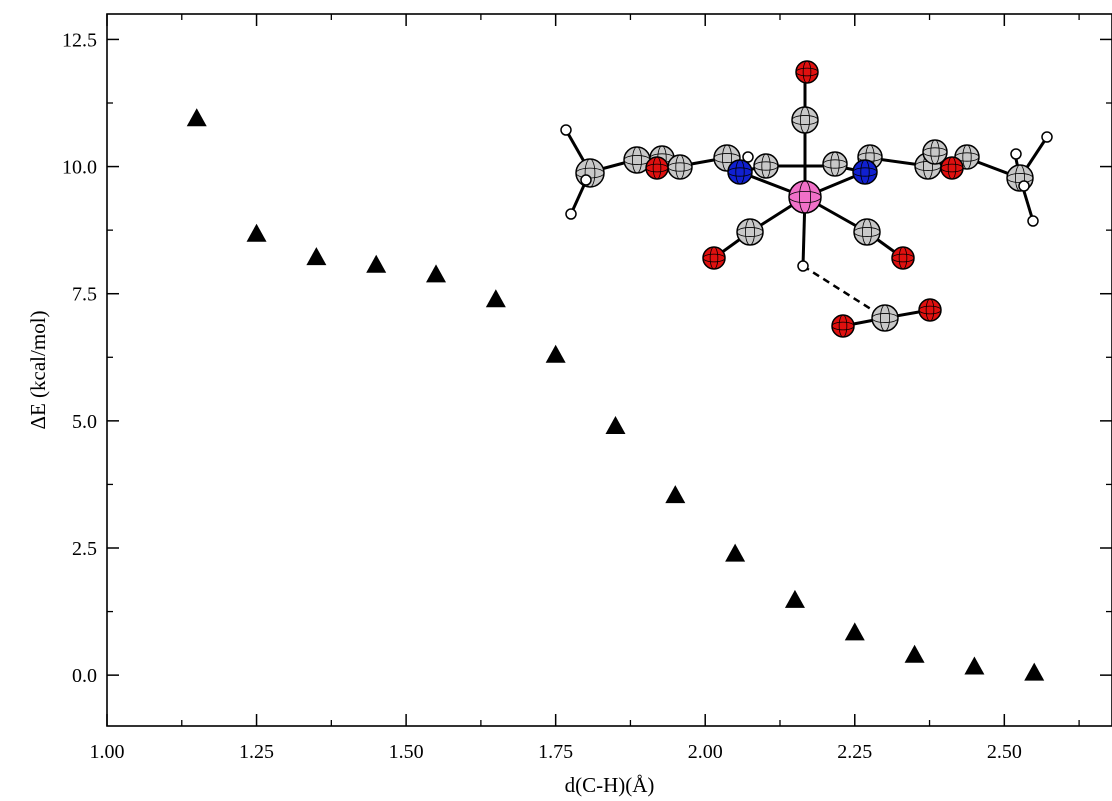 This screenshot has width=1112, height=801. Describe the element at coordinates (79, 40) in the screenshot. I see `y-tick-label: 12.5` at that location.